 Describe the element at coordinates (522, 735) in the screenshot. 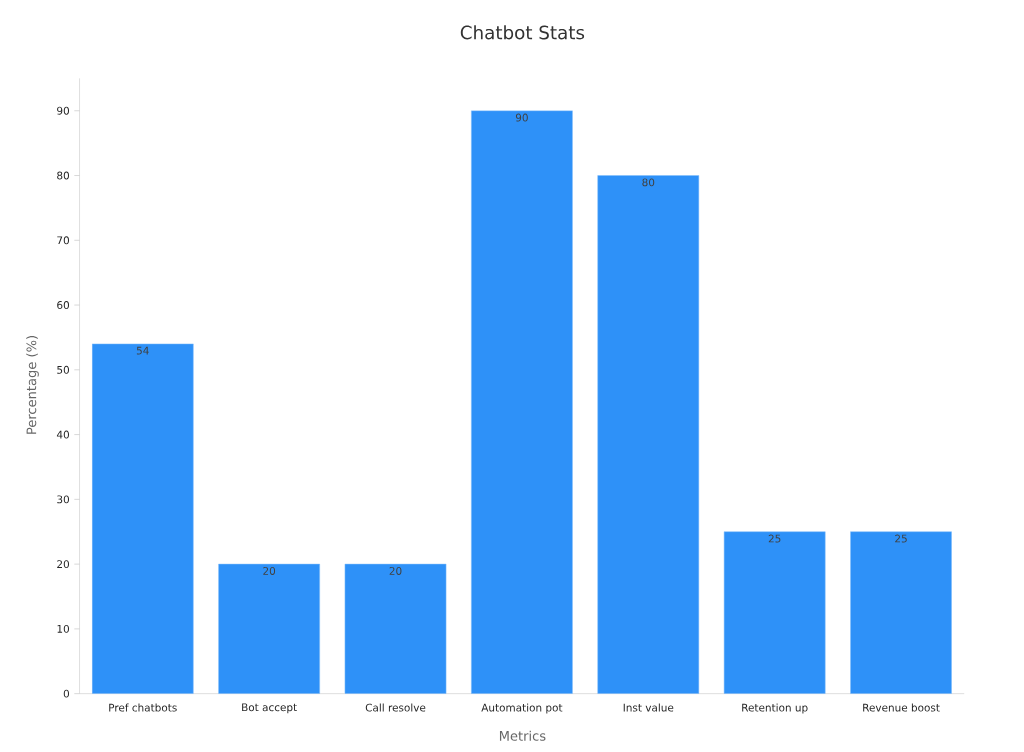

I see `x-axis-title: Metrics` at that location.